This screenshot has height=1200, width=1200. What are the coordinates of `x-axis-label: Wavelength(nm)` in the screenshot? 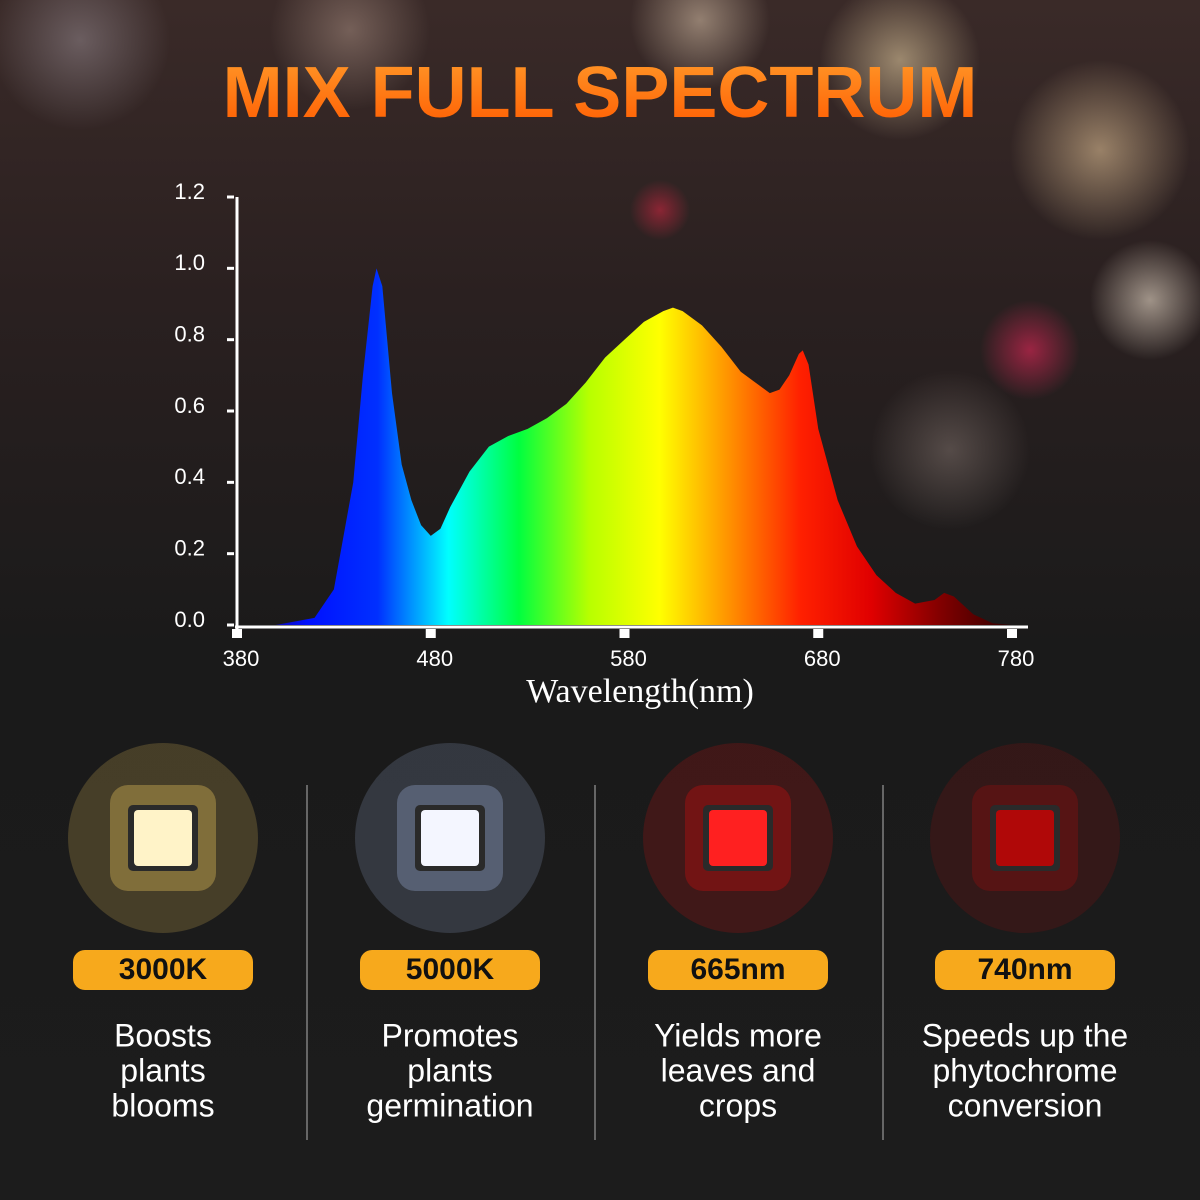 It's located at (640, 691).